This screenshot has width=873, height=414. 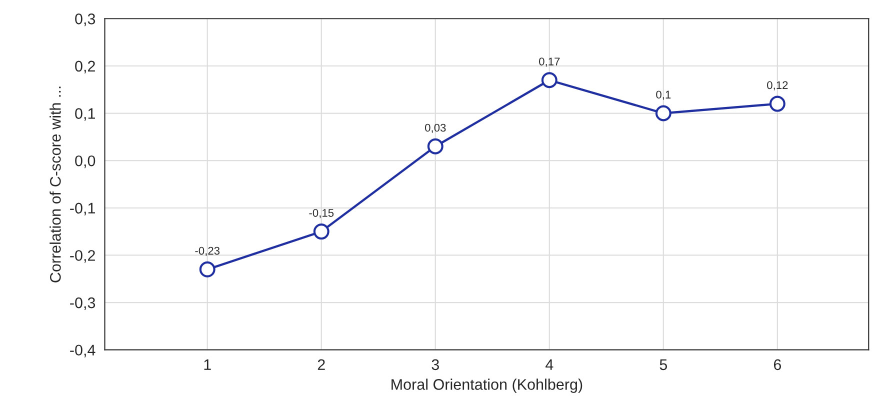 What do you see at coordinates (83, 351) in the screenshot?
I see `y-tick-label: -0,4` at bounding box center [83, 351].